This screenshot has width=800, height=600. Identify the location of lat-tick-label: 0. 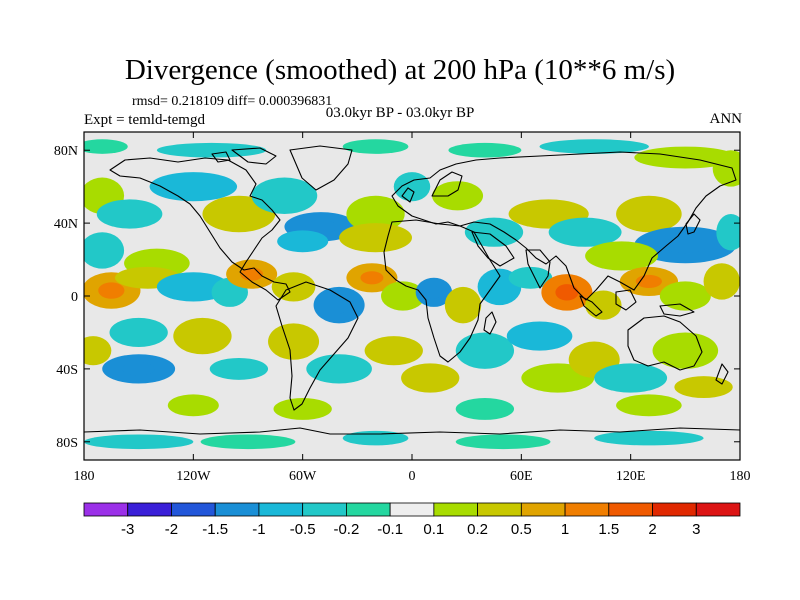
(74, 297).